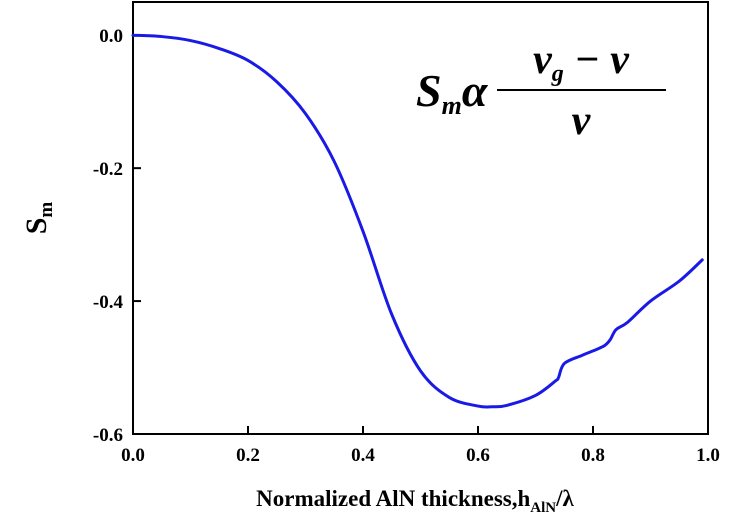 This screenshot has height=516, width=730. What do you see at coordinates (543, 508) in the screenshot?
I see `x-axis-title-sub: AlN` at bounding box center [543, 508].